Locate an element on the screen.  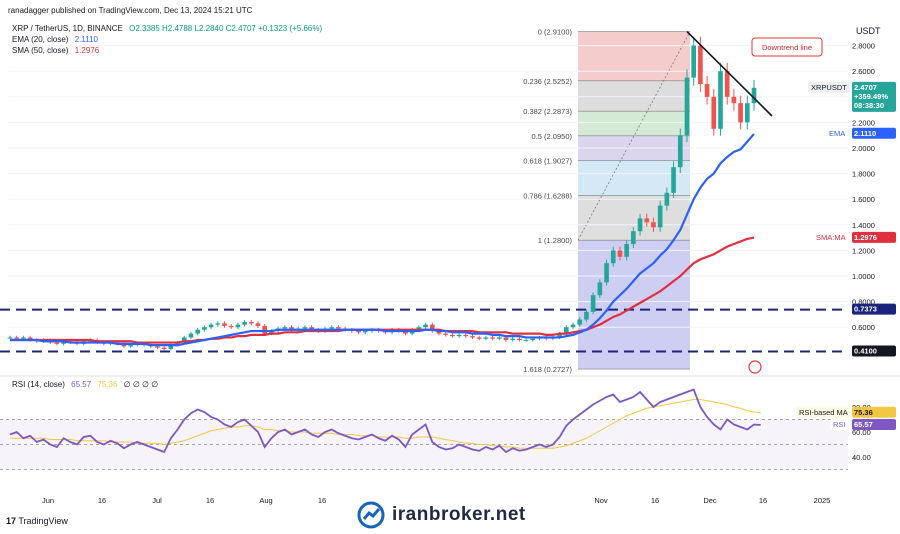
downtrend-line: Downtrend line is located at coordinates (754, 73).